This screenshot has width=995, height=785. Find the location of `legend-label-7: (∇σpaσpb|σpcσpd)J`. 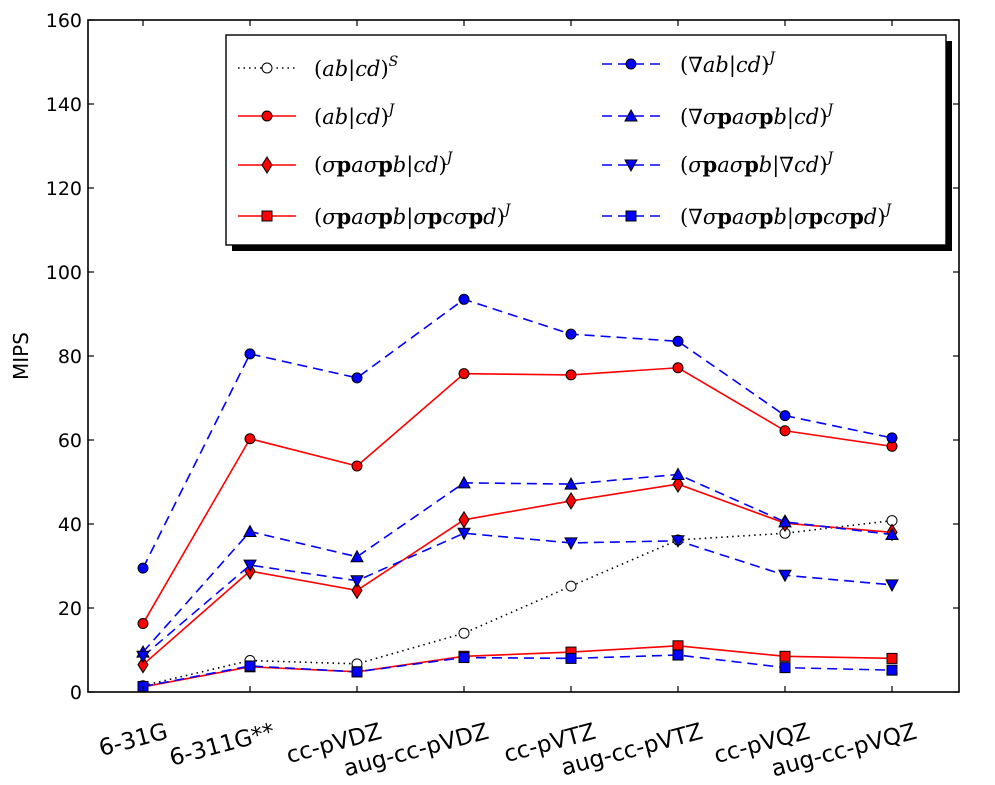

legend-label-7: (∇σpaσpb|σpcσpd)J is located at coordinates (786, 216).